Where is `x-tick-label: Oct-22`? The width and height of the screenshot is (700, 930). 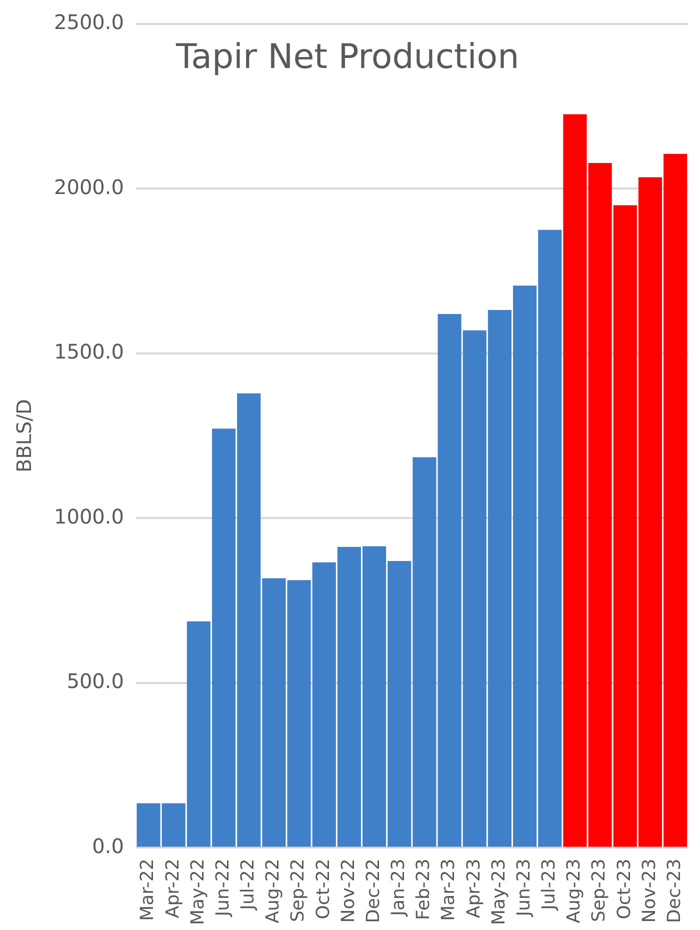
x-tick-label: Oct-22 is located at coordinates (323, 889).